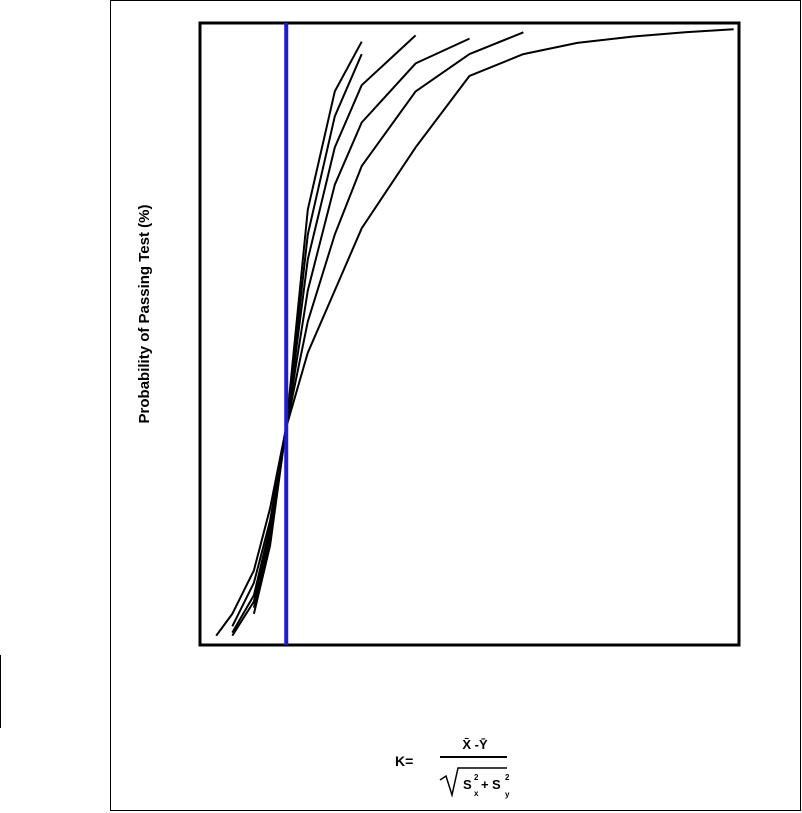 This screenshot has height=813, width=802. Describe the element at coordinates (467, 784) in the screenshot. I see `formula-s1: S` at that location.